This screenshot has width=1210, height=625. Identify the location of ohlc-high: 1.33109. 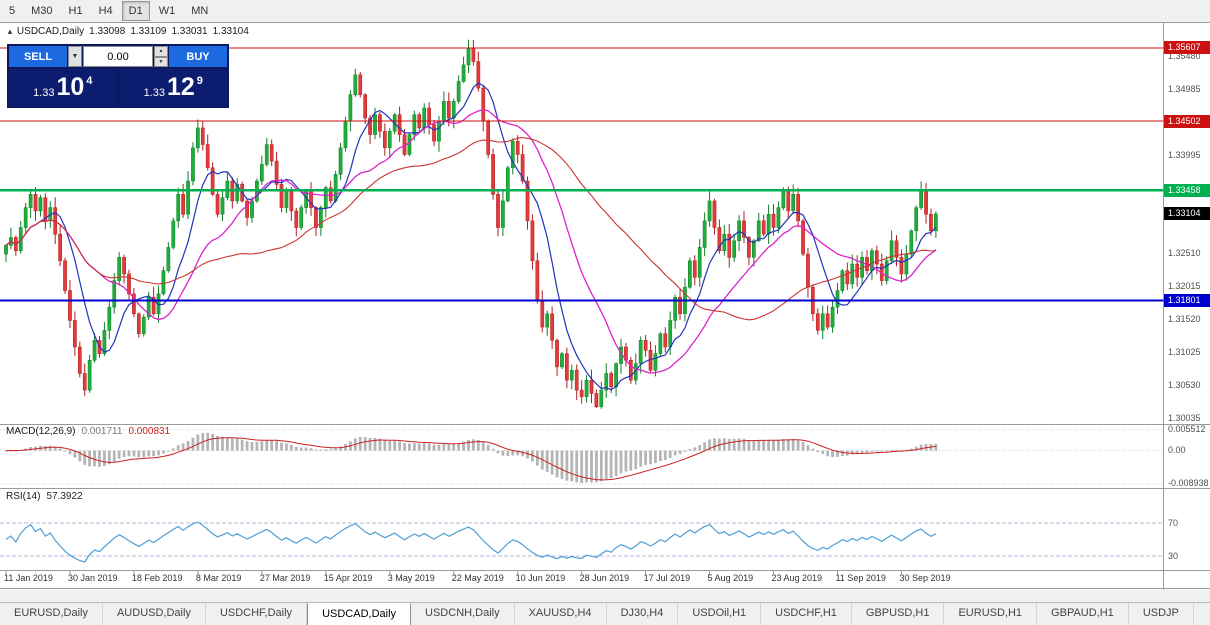
(148, 31).